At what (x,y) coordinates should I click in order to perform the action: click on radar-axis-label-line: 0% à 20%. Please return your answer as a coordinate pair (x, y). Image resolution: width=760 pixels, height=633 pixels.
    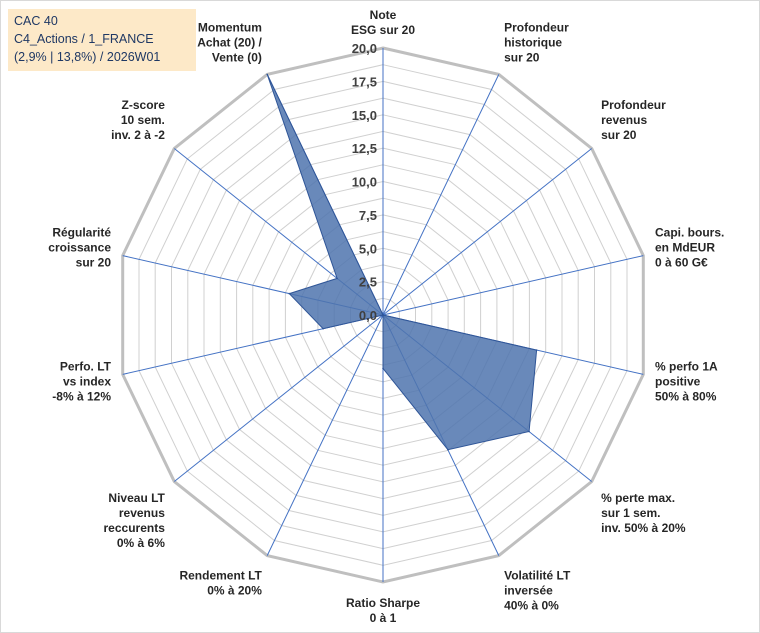
    Looking at the image, I should click on (234, 590).